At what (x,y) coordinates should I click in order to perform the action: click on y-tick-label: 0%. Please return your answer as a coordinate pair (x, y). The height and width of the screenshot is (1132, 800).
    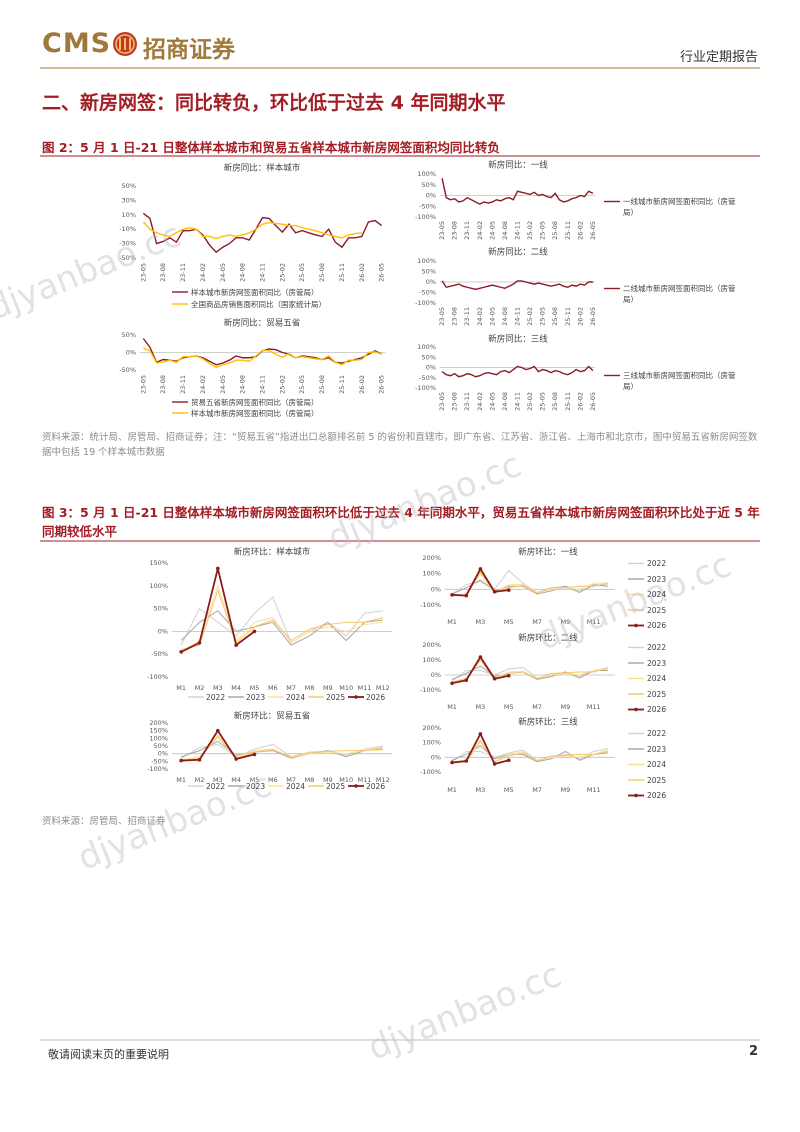
    Looking at the image, I should click on (131, 353).